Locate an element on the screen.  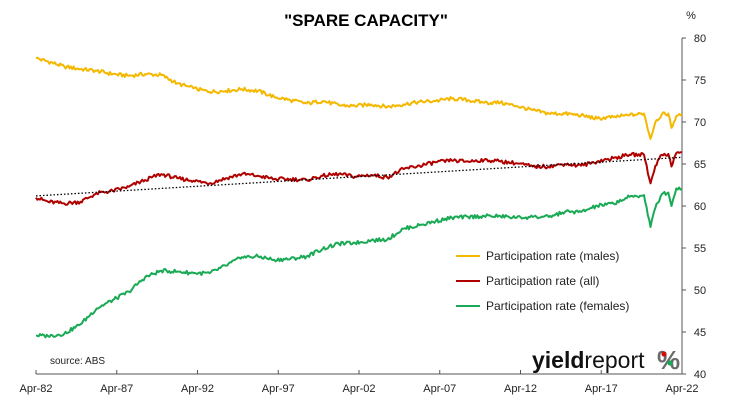
series-line-all is located at coordinates (359, 178).